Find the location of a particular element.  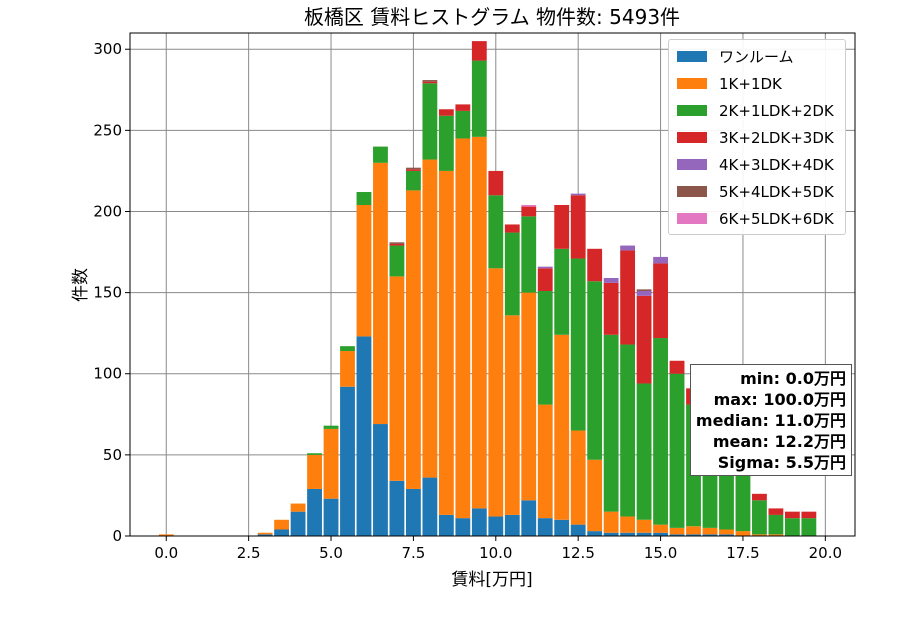

y-axis-label: 件数 is located at coordinates (81, 285).